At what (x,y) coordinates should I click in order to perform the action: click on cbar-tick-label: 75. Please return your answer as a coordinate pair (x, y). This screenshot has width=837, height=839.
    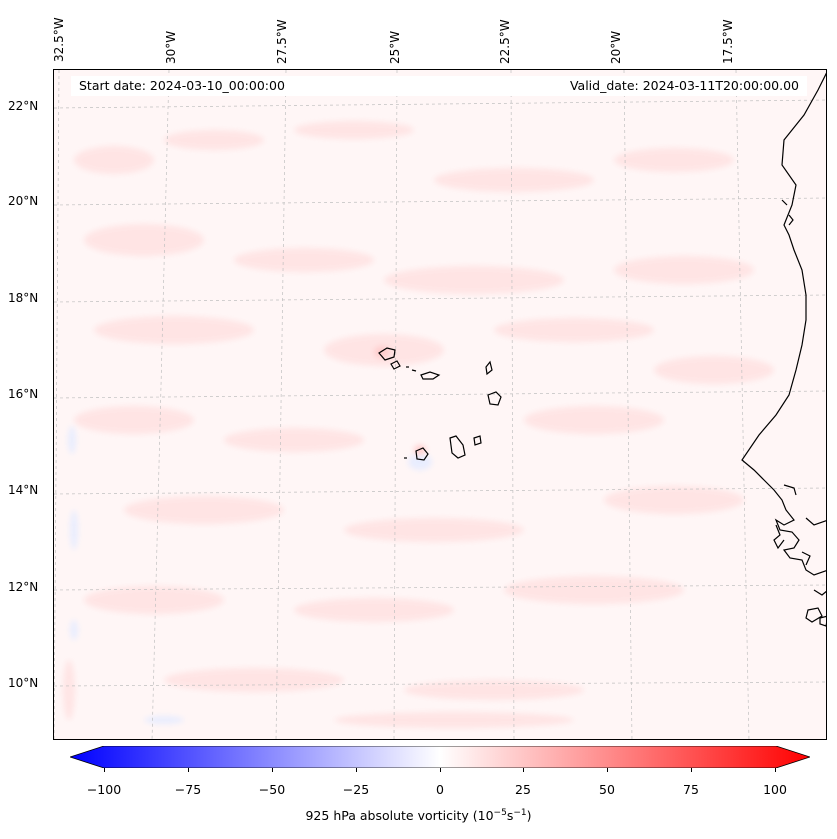
    Looking at the image, I should click on (691, 789).